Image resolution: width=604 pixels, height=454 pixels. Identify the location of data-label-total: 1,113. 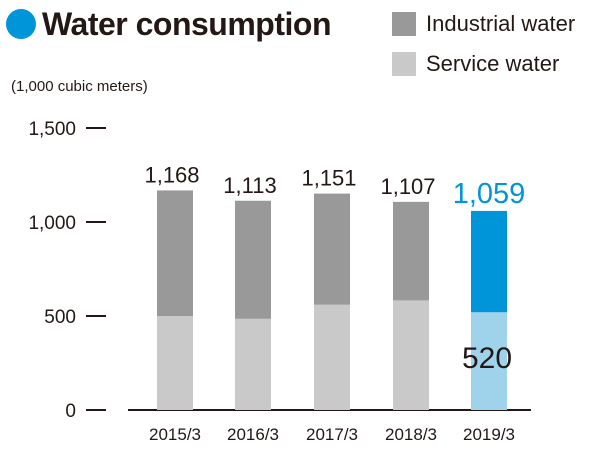
(249, 185).